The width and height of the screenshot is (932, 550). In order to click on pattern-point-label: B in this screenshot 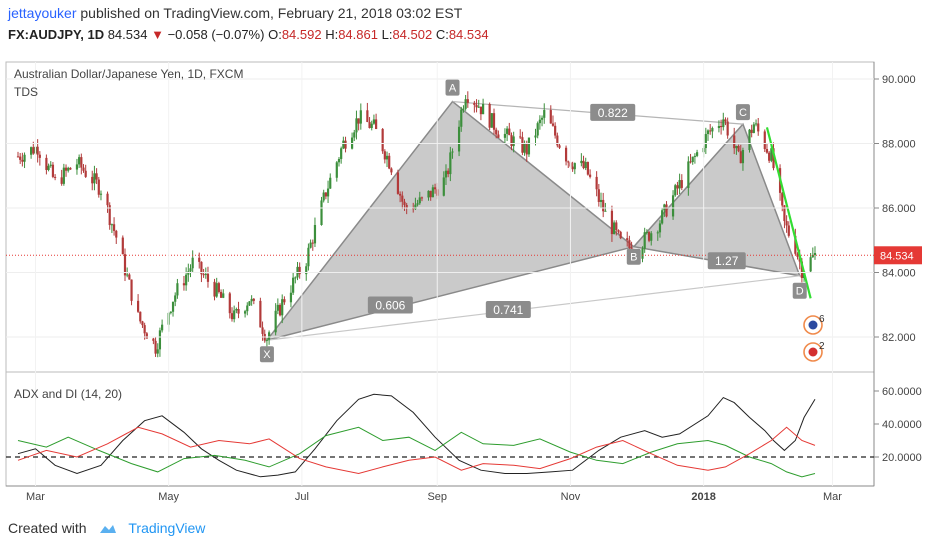, I will do `click(633, 258)`.